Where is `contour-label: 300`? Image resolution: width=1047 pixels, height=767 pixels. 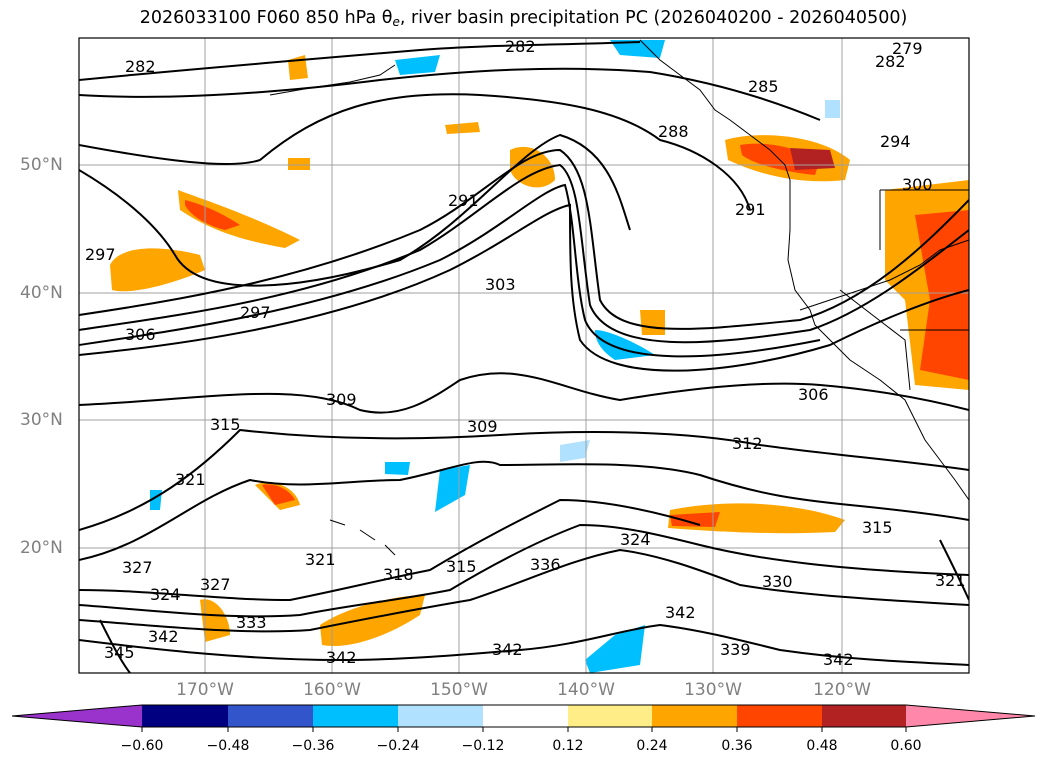
contour-label: 300 is located at coordinates (917, 184).